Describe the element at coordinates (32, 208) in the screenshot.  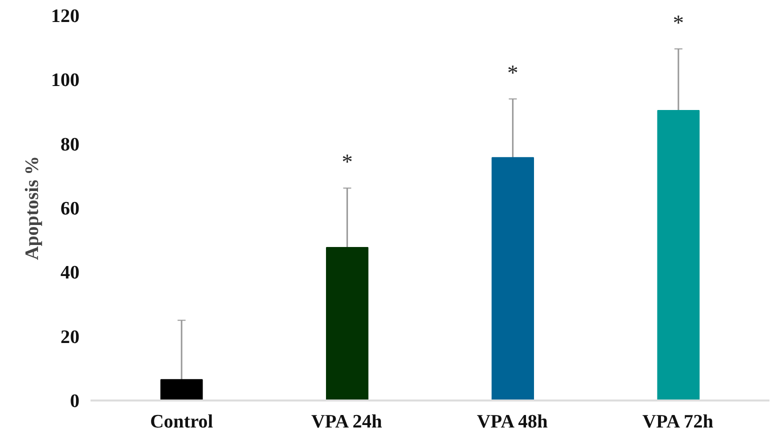
I see `y-axis-title: Apoptosis %` at that location.